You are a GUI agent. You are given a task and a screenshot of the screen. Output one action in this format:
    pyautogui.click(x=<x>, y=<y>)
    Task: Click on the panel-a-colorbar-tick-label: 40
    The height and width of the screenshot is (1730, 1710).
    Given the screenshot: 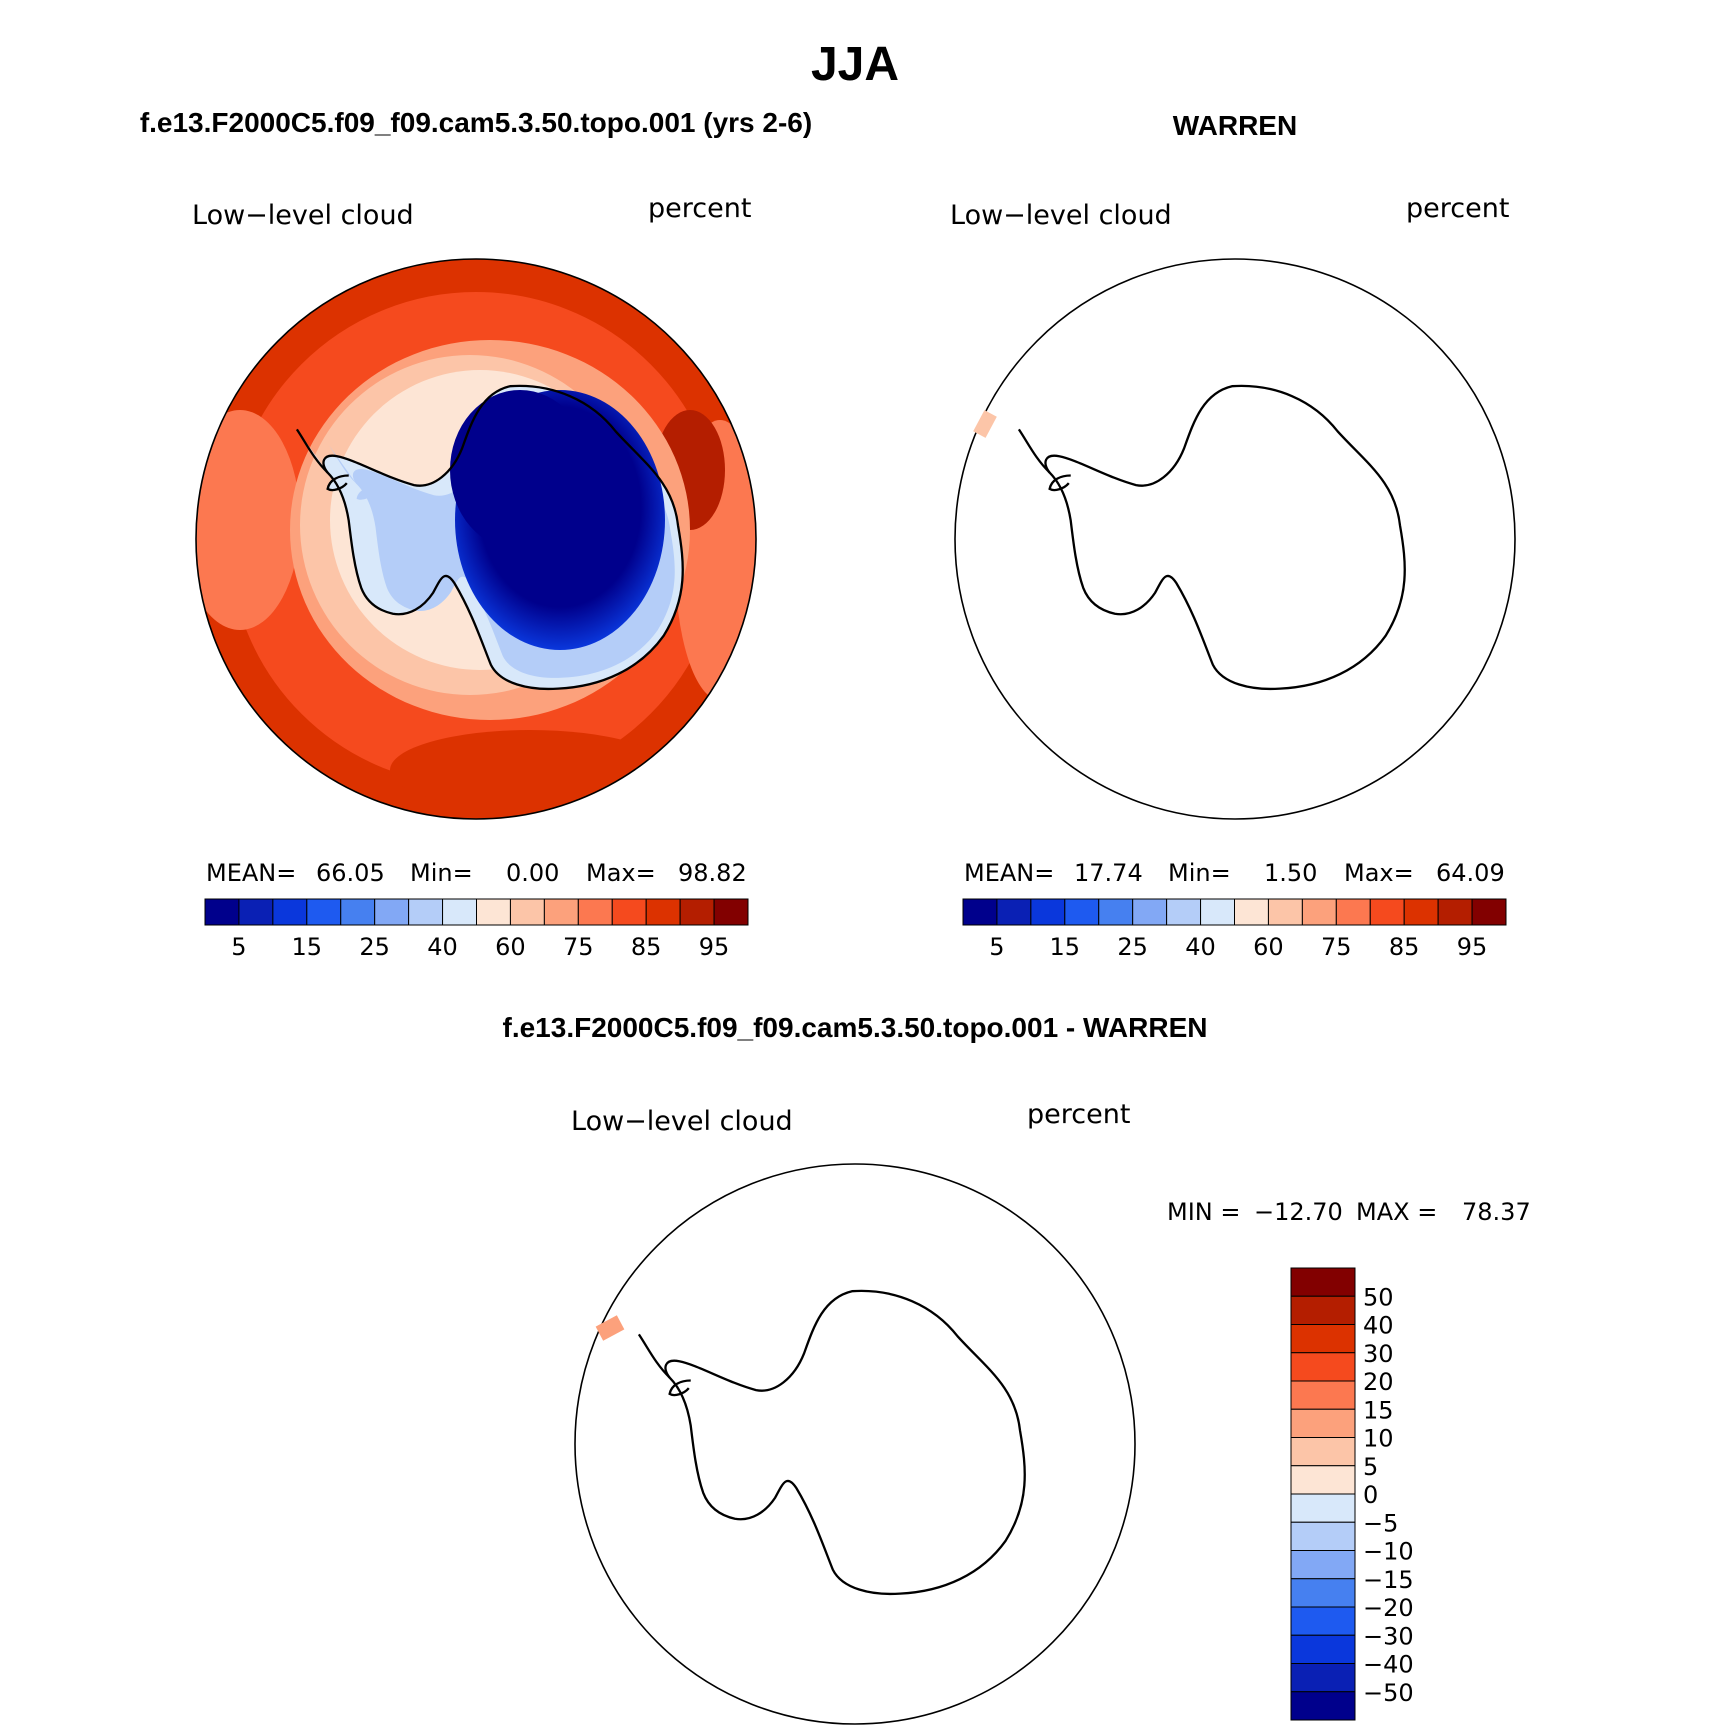 What is the action you would take?
    pyautogui.click(x=442, y=947)
    